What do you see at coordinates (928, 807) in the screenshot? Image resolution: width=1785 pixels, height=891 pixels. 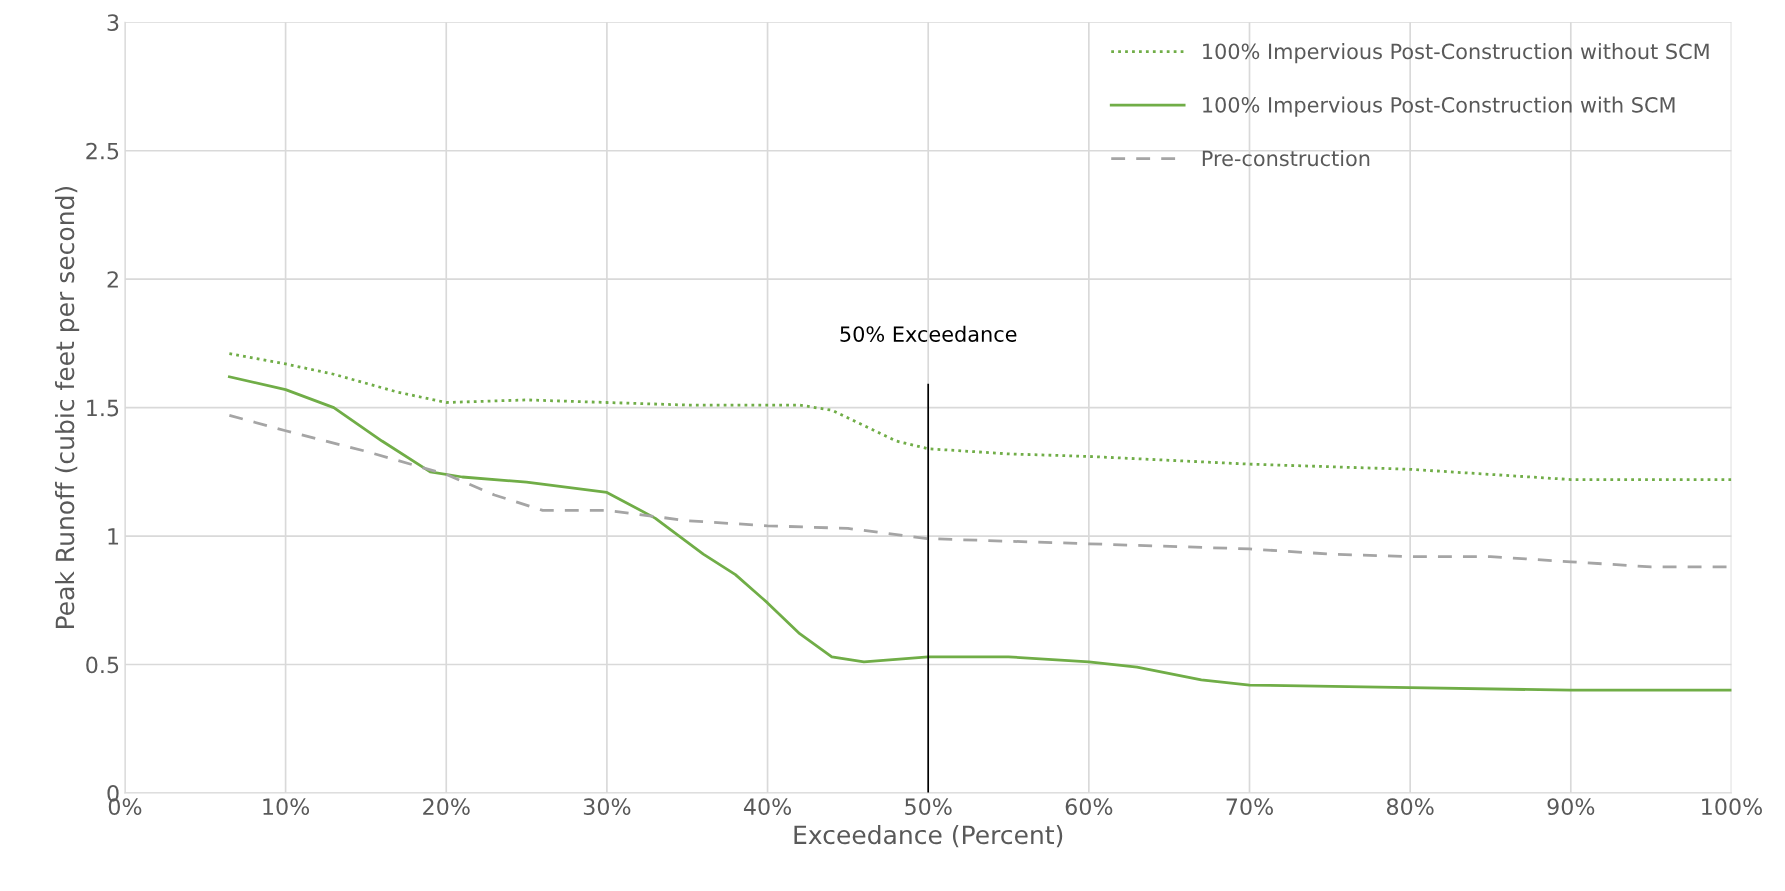 I see `x-tick-label: 50%` at bounding box center [928, 807].